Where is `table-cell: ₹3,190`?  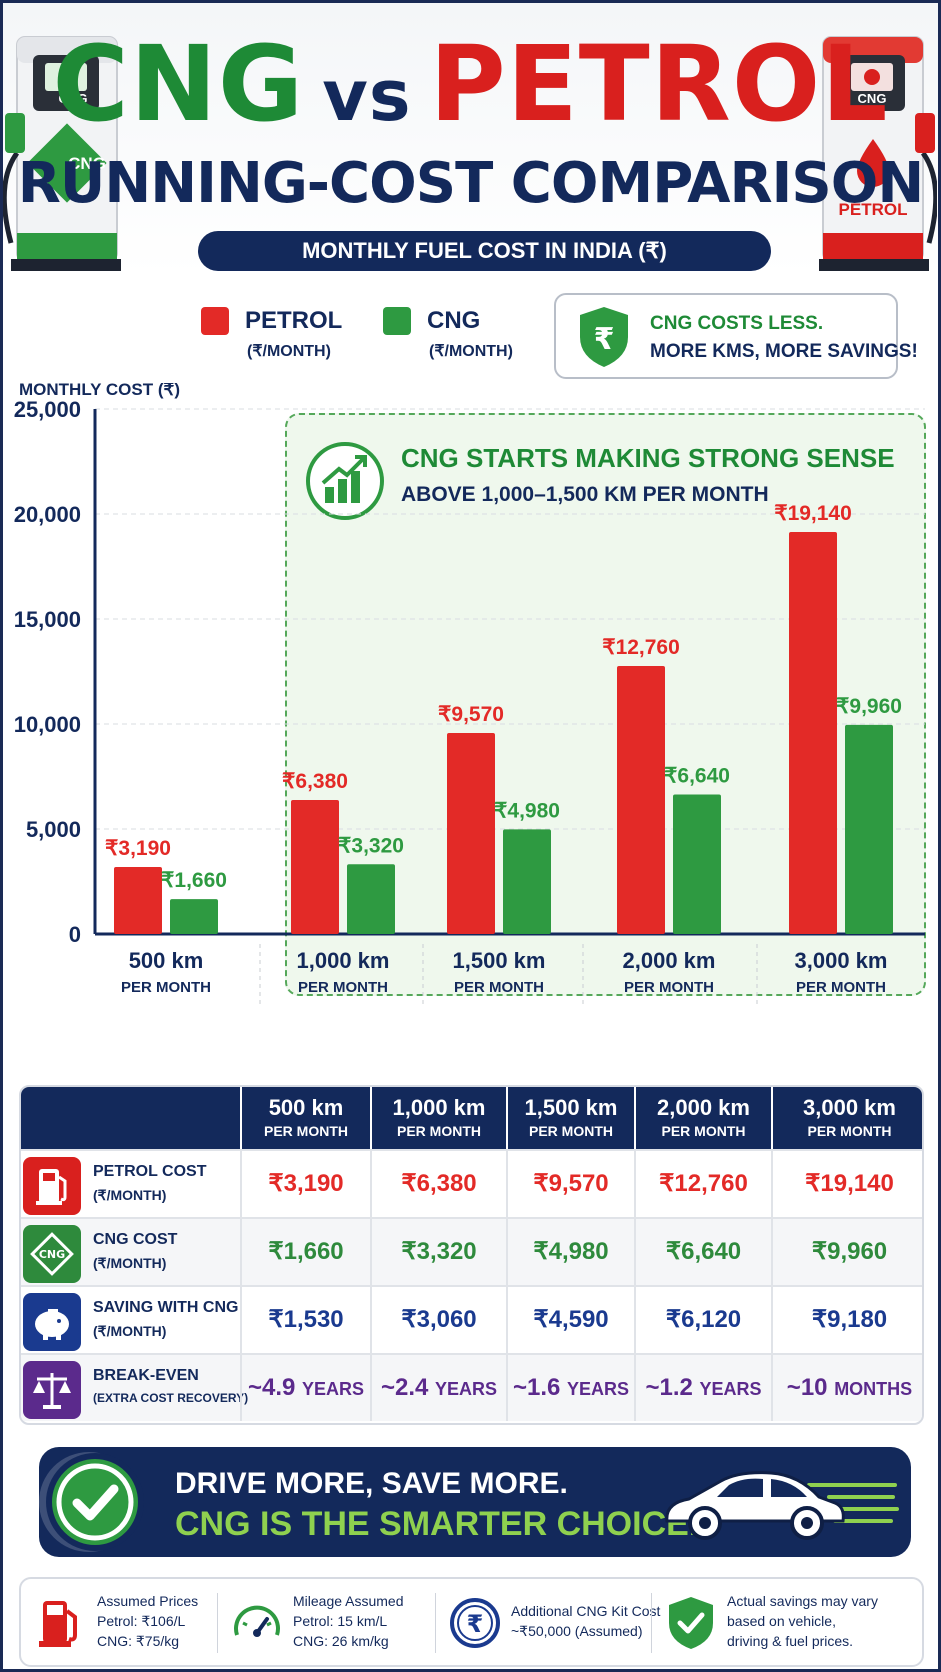
table-cell: ₹3,190 is located at coordinates (305, 1184).